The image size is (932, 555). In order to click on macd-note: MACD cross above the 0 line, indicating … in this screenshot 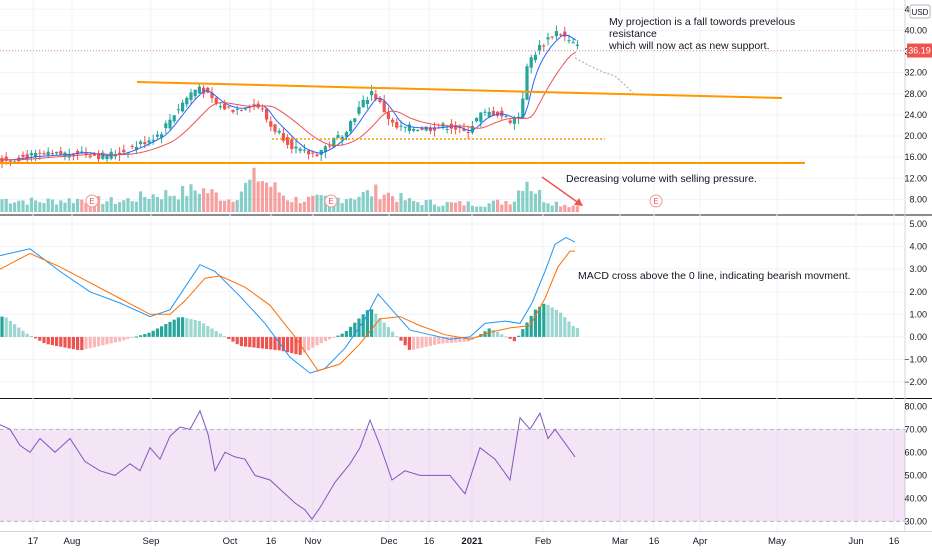, I will do `click(714, 276)`.